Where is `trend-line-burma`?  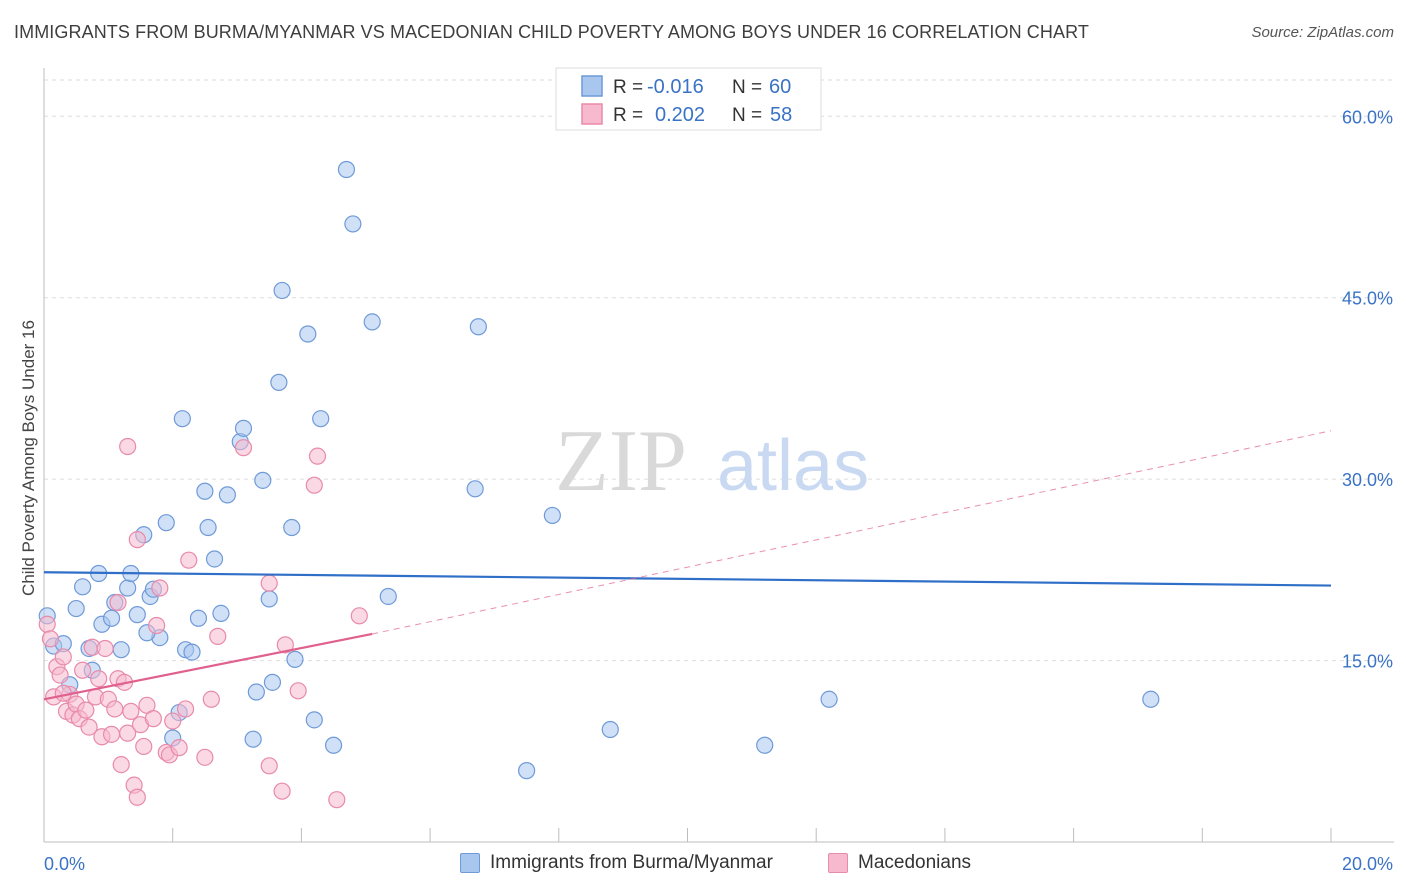
trend-line-burma is located at coordinates (687, 579).